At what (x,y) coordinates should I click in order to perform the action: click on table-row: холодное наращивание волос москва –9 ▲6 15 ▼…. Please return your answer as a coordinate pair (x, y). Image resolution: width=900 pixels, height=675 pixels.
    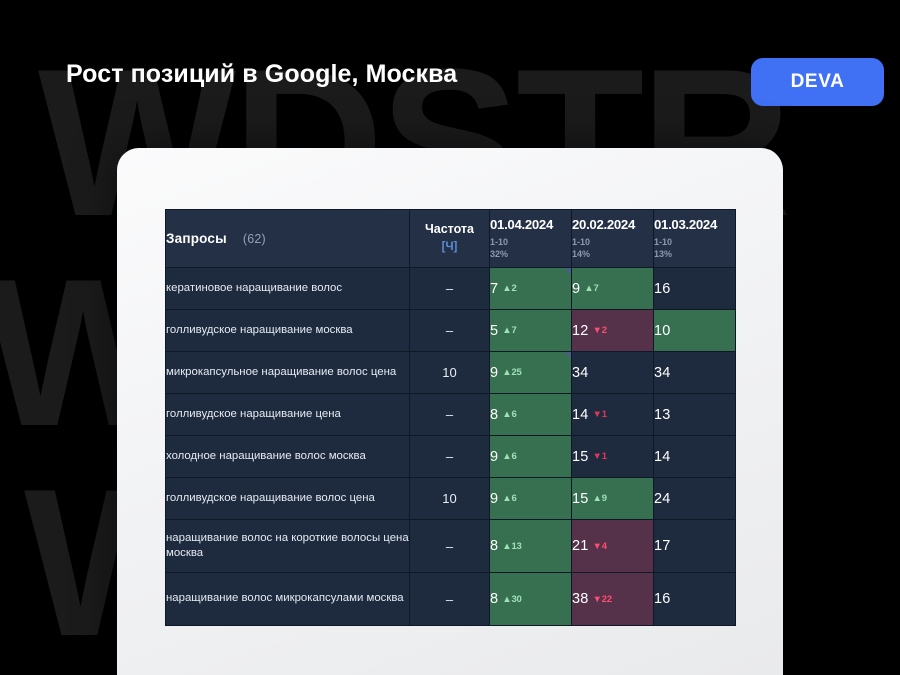
    Looking at the image, I should click on (450, 456).